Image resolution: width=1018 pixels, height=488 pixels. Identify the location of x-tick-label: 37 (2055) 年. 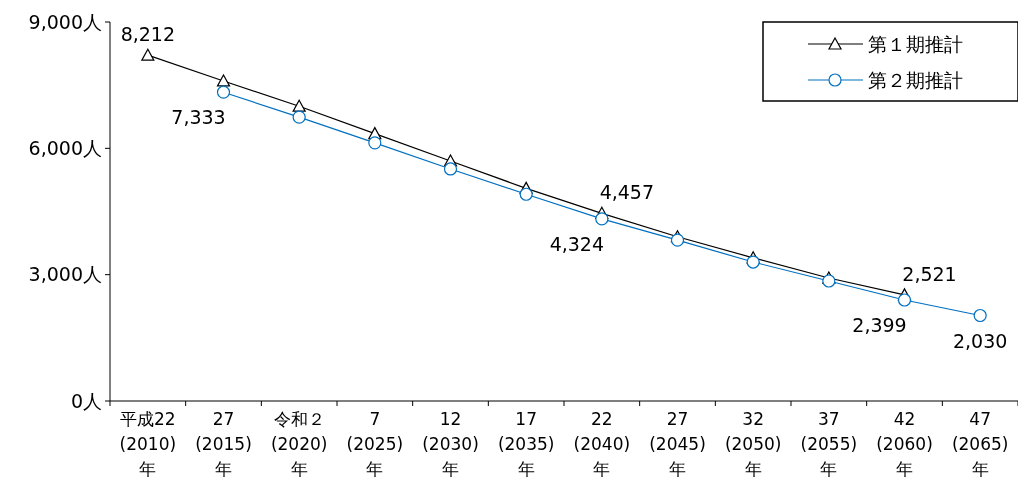
(829, 444).